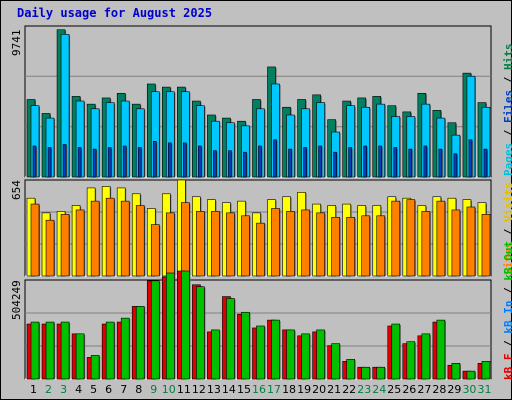 The height and width of the screenshot is (400, 512). I want to click on day-tick-label: 16, so click(259, 389).